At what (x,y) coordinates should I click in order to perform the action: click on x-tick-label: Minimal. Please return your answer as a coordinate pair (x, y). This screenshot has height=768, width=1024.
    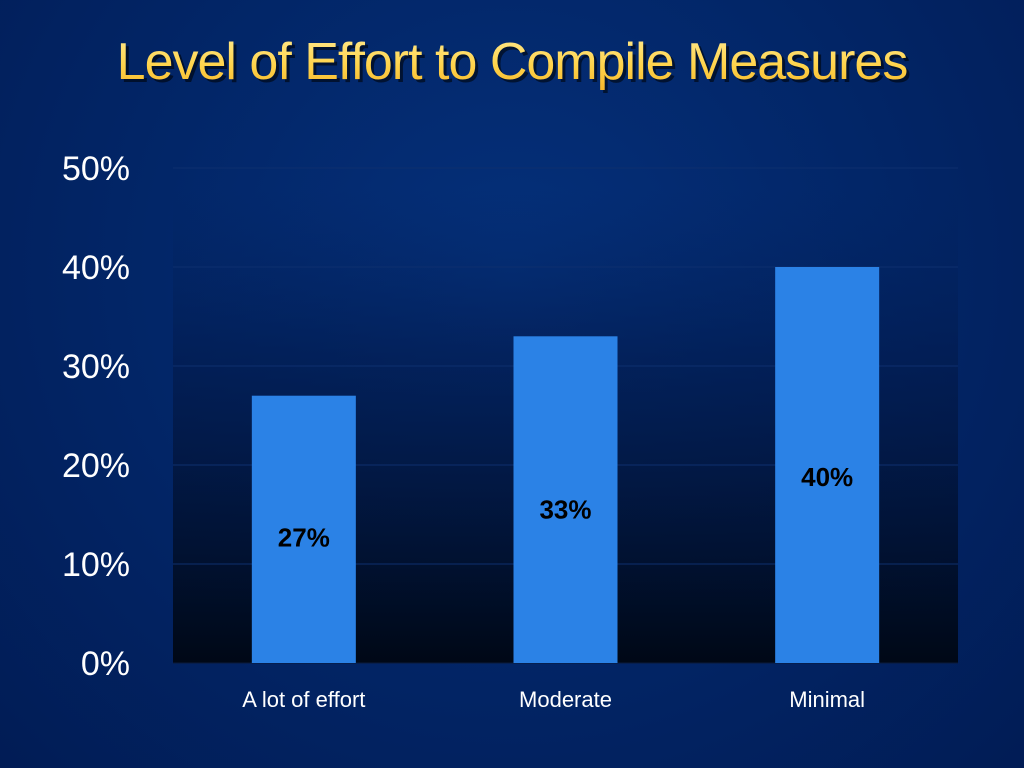
    Looking at the image, I should click on (827, 699).